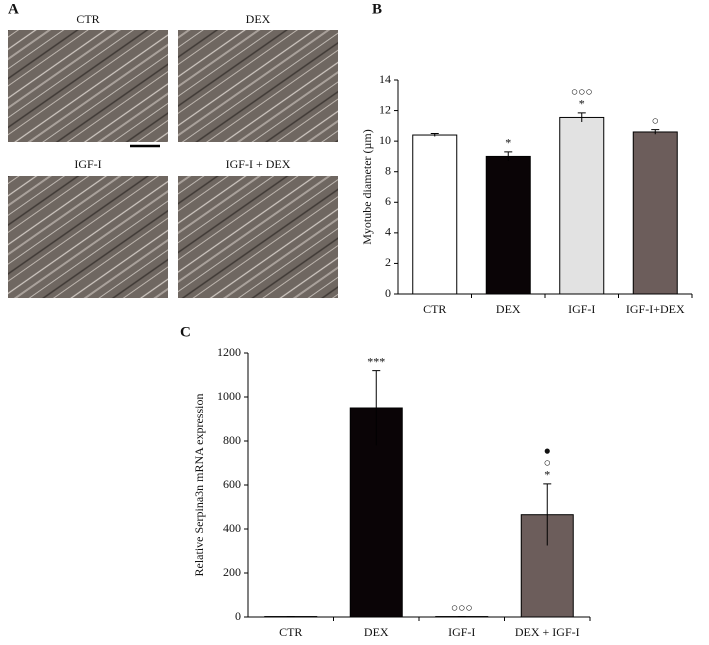 This screenshot has height=645, width=709. What do you see at coordinates (655, 120) in the screenshot?
I see `significance-mark: ○` at bounding box center [655, 120].